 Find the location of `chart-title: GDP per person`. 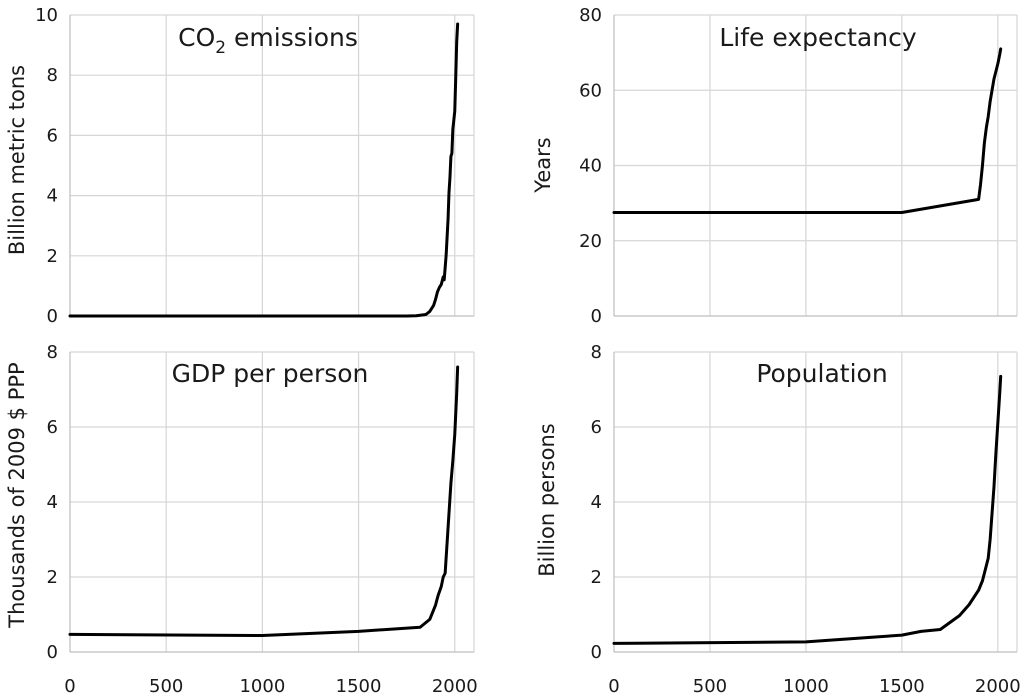

chart-title: GDP per person is located at coordinates (270, 373).